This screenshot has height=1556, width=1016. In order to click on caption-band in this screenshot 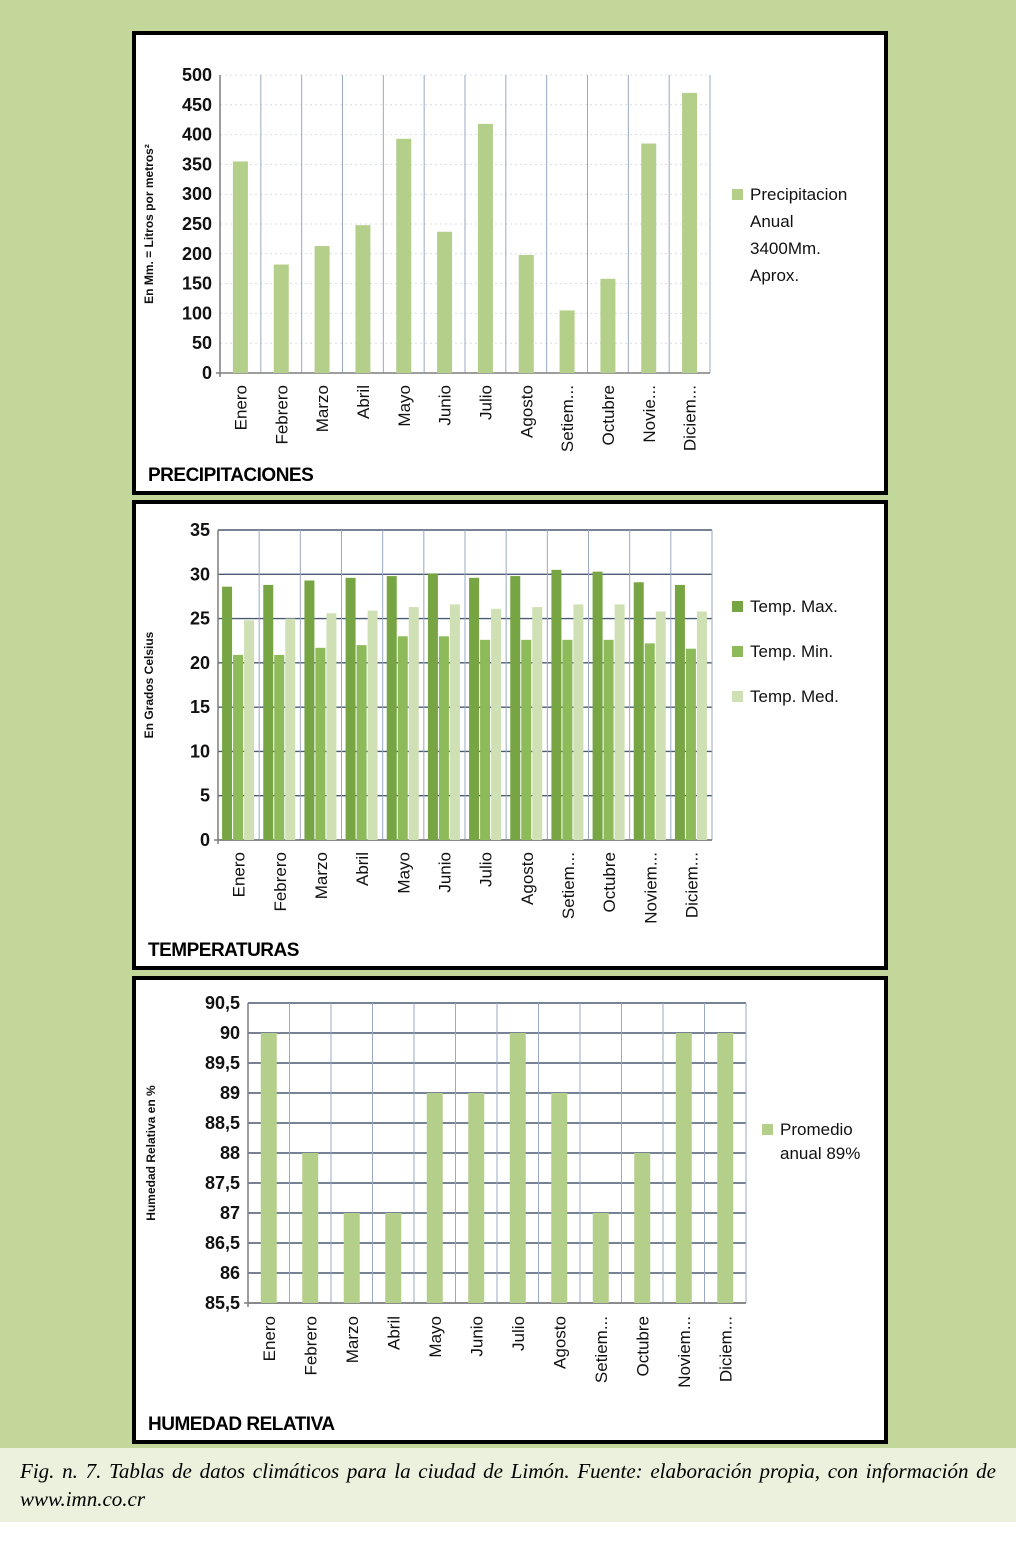, I will do `click(508, 1485)`.